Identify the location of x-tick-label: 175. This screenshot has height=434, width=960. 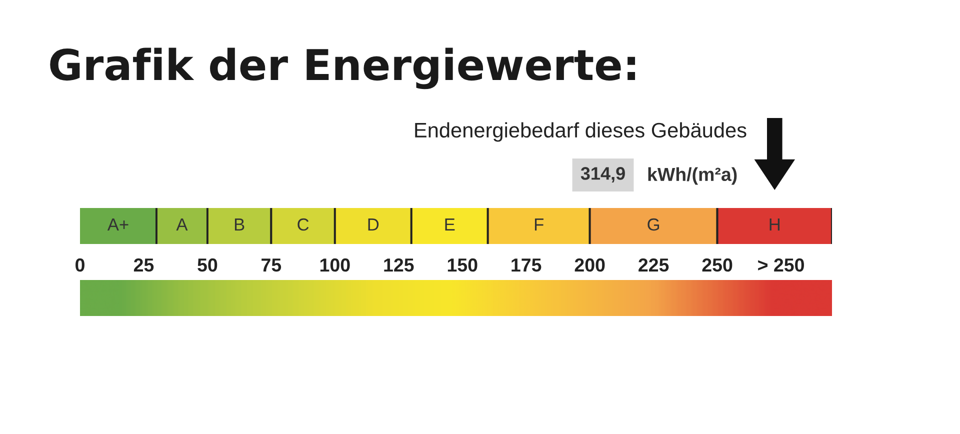
(527, 265).